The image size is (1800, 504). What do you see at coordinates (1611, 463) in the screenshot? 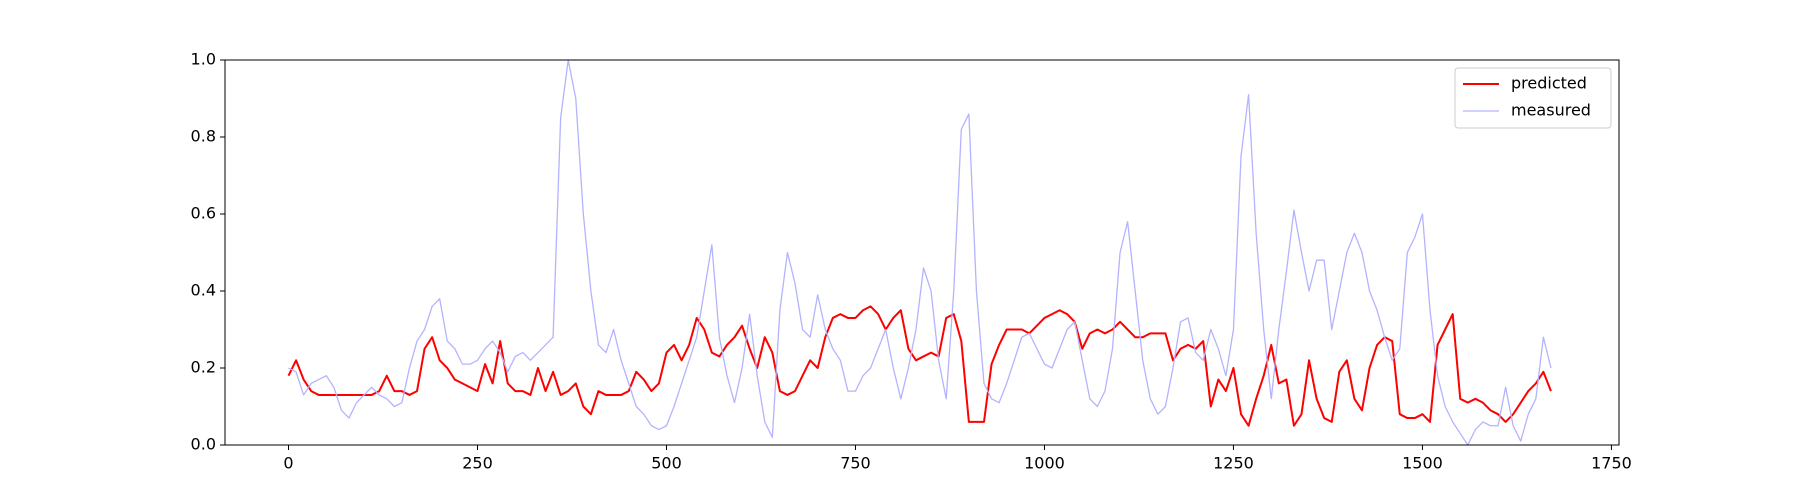
I see `x-tick-label: 1750` at bounding box center [1611, 463].